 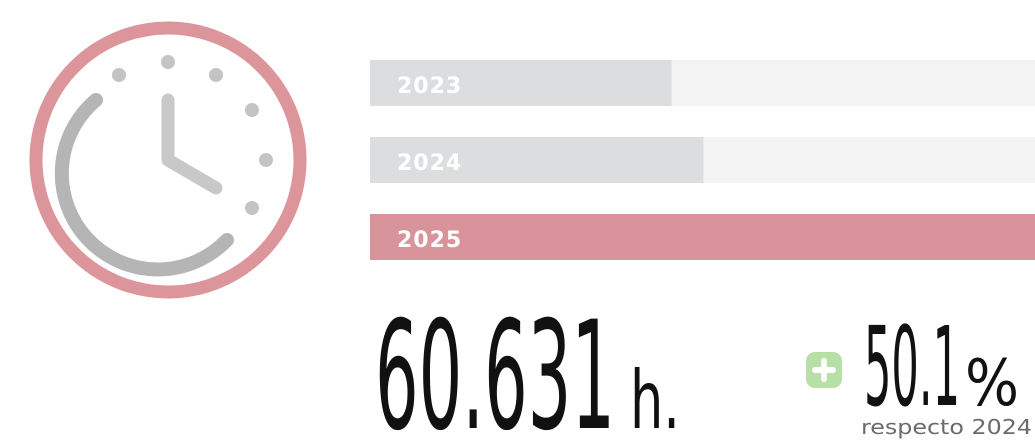 I want to click on change-unit: %, so click(x=992, y=384).